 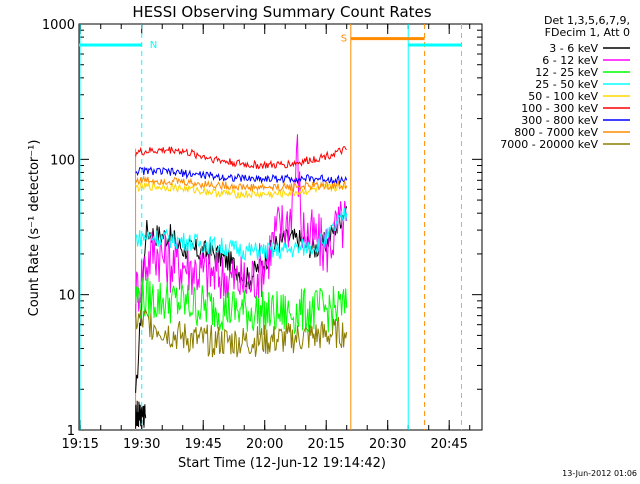 What do you see at coordinates (58, 25) in the screenshot?
I see `y-tick-label: 1000` at bounding box center [58, 25].